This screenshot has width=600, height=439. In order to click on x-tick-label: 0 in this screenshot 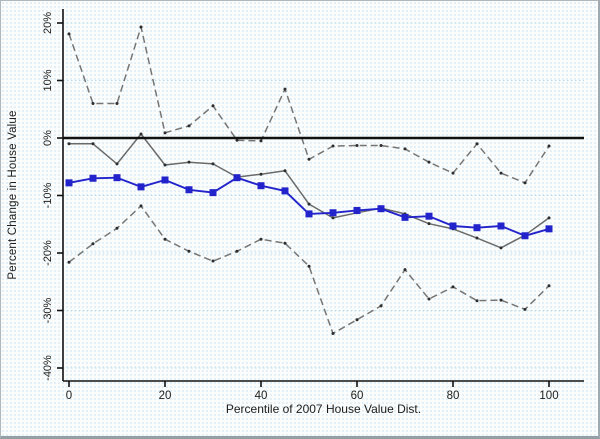, I will do `click(69, 396)`.